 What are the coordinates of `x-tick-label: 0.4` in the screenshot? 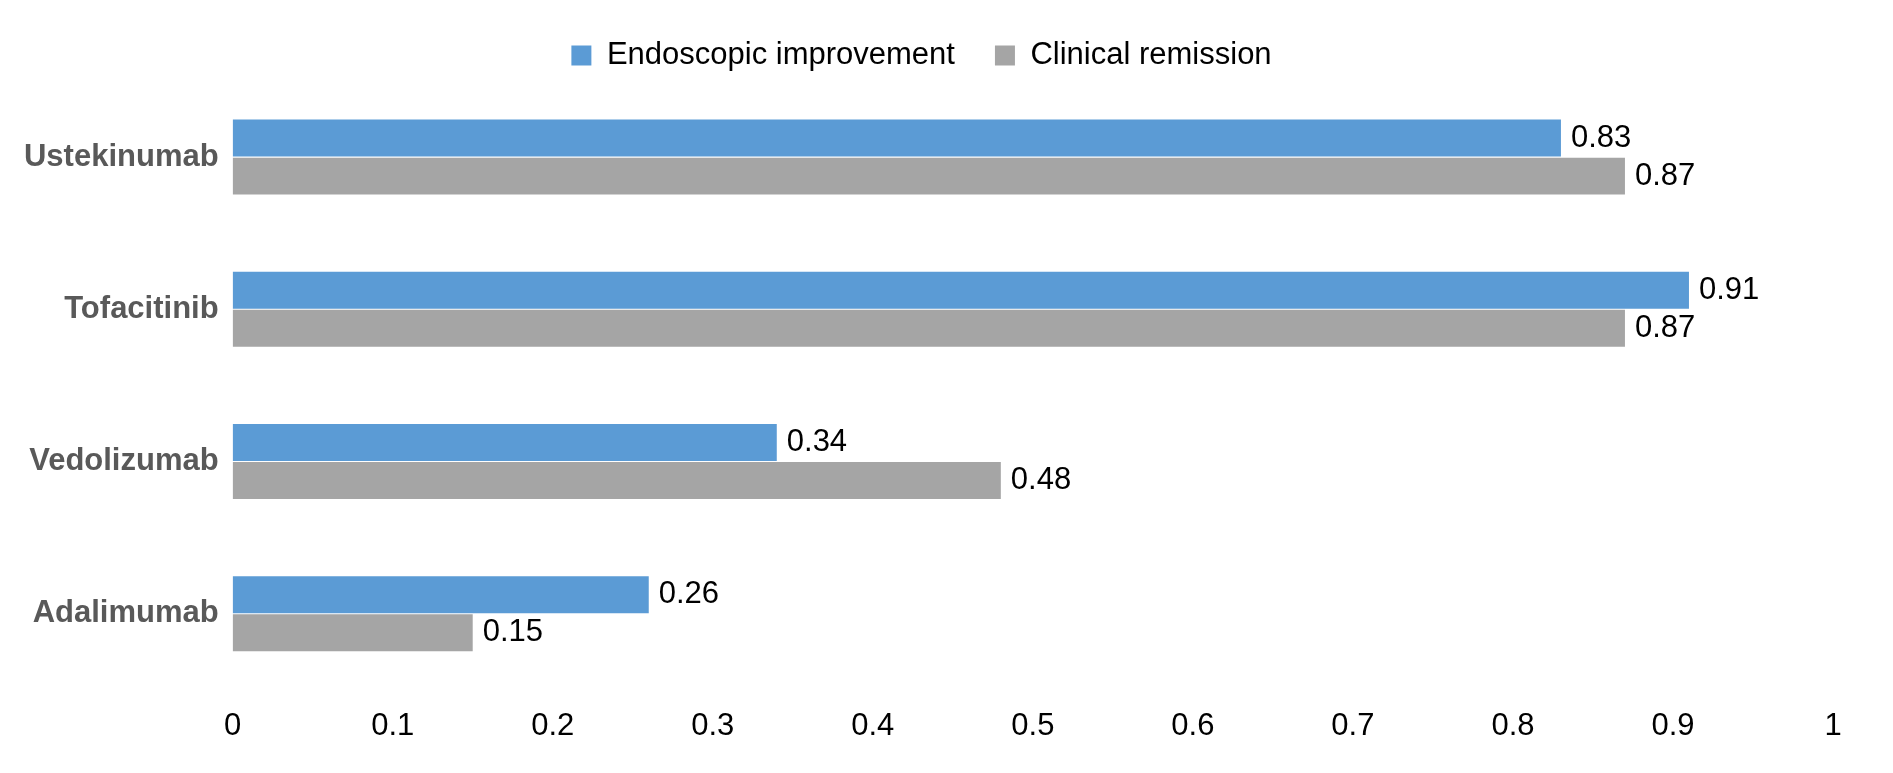 It's located at (873, 724).